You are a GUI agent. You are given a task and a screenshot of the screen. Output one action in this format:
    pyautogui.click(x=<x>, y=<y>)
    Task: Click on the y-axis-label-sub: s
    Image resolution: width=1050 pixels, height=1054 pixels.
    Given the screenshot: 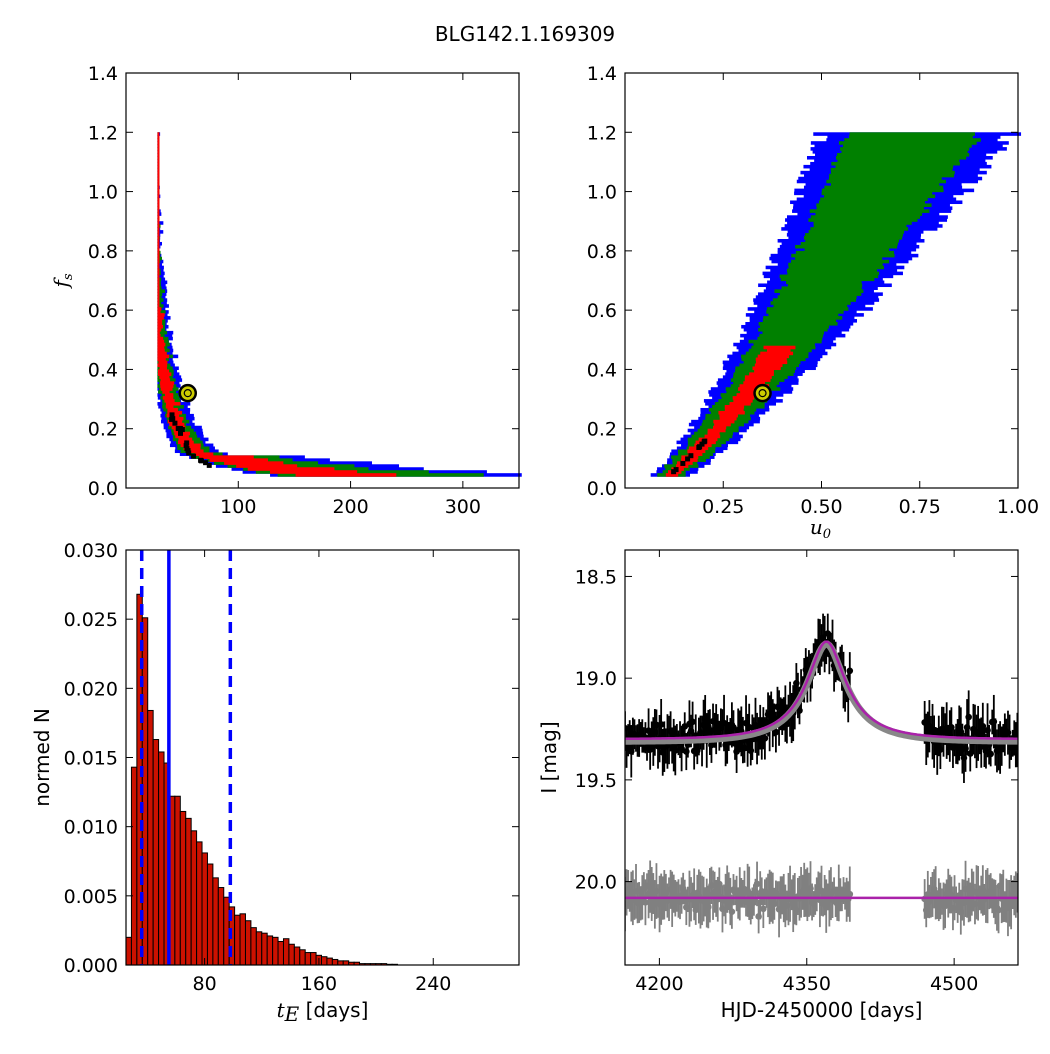 What is the action you would take?
    pyautogui.click(x=68, y=276)
    